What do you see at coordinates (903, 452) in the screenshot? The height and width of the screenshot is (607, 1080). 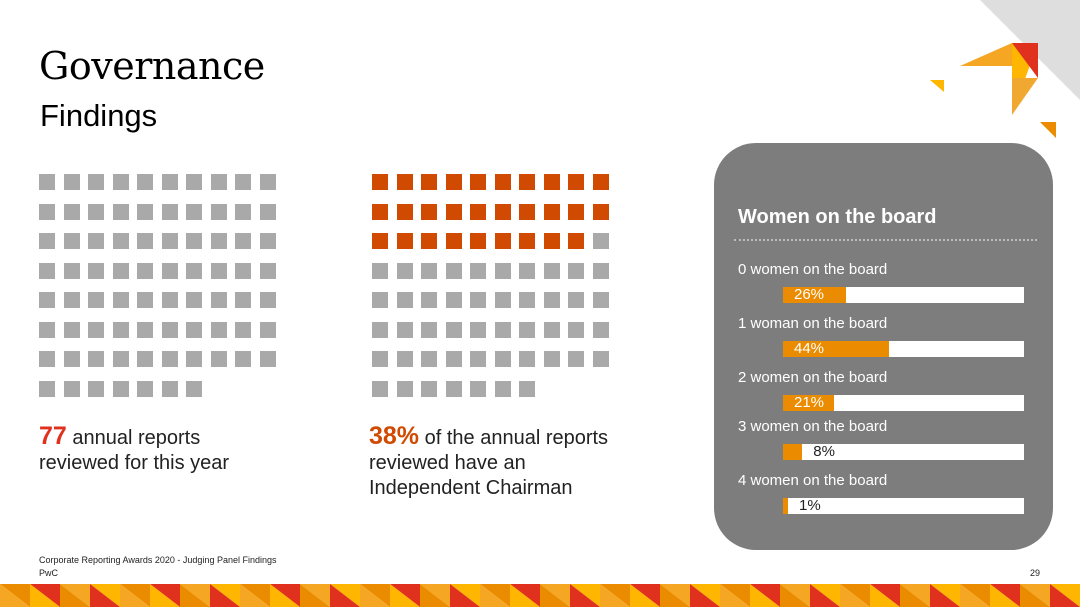 I see `bar-track: 8%` at bounding box center [903, 452].